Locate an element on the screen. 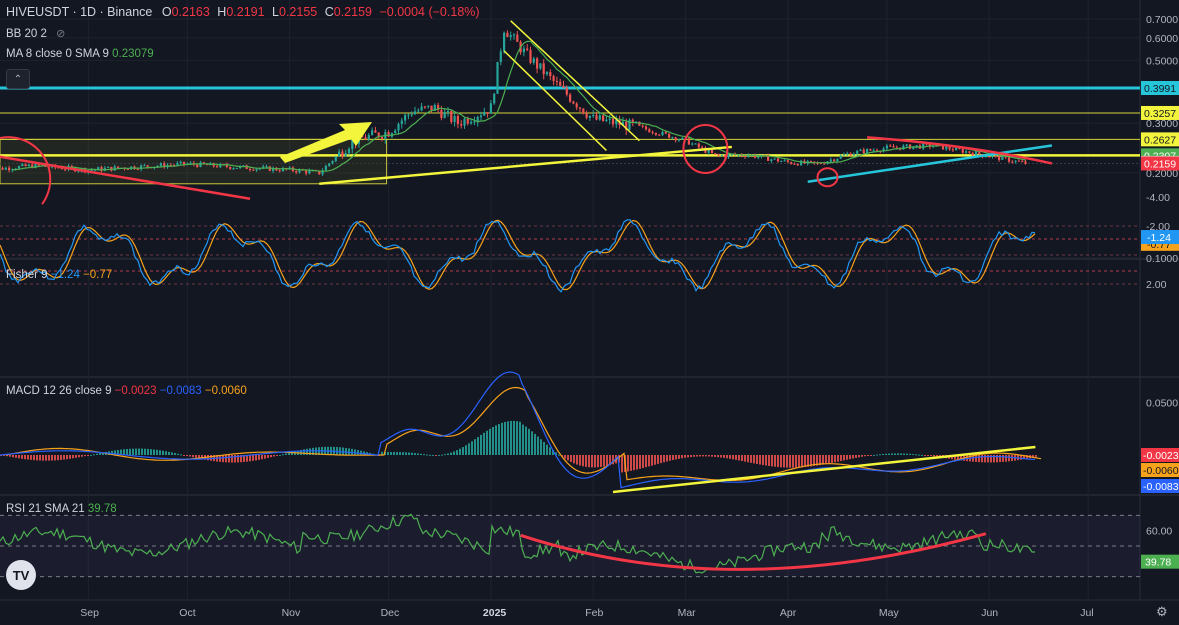 The height and width of the screenshot is (625, 1179). eye-off-icon: ⊘ is located at coordinates (61, 34).